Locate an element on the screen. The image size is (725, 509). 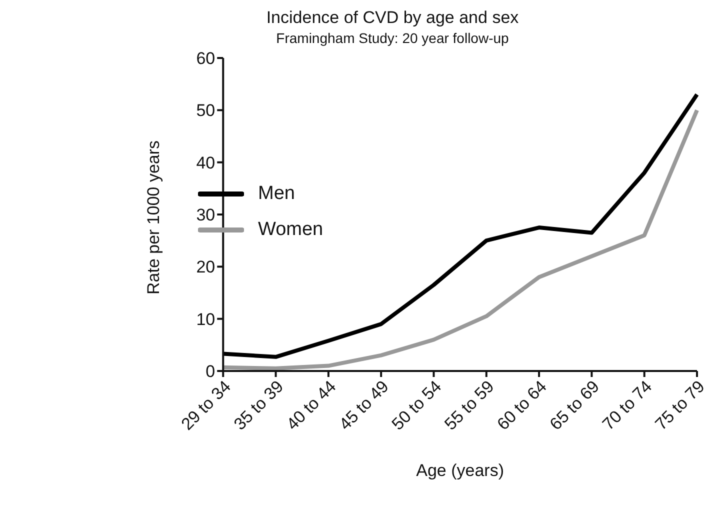
legend-label: Women is located at coordinates (291, 230).